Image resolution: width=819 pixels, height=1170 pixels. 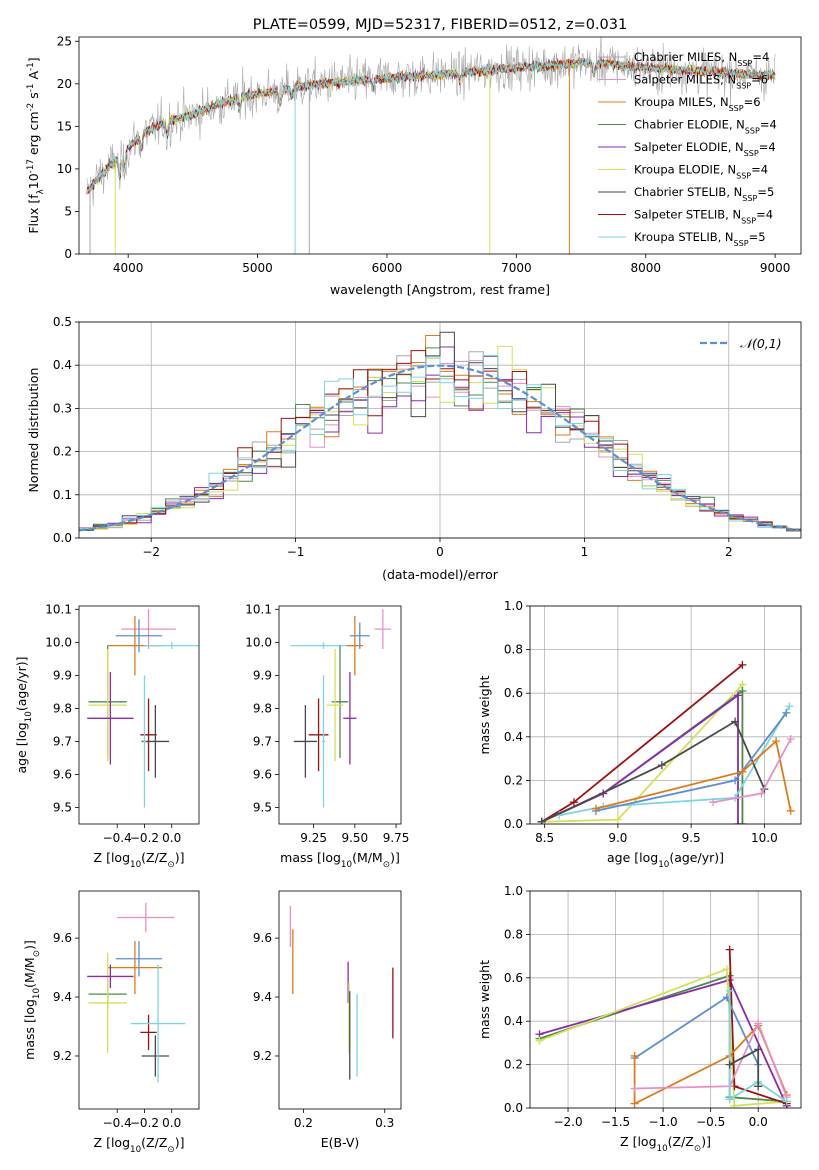 I want to click on legend-label: Chabrier MILES, NSSP=4, so click(x=701, y=59).